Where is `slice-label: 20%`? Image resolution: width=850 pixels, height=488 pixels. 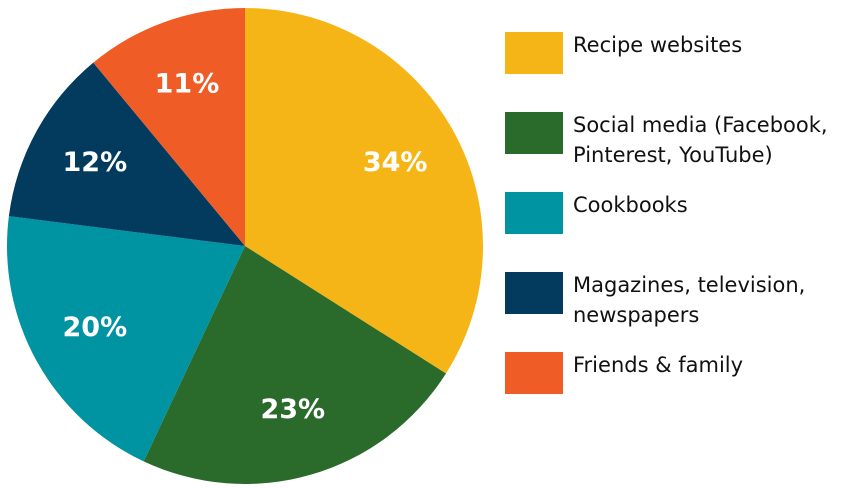
slice-label: 20% is located at coordinates (95, 327).